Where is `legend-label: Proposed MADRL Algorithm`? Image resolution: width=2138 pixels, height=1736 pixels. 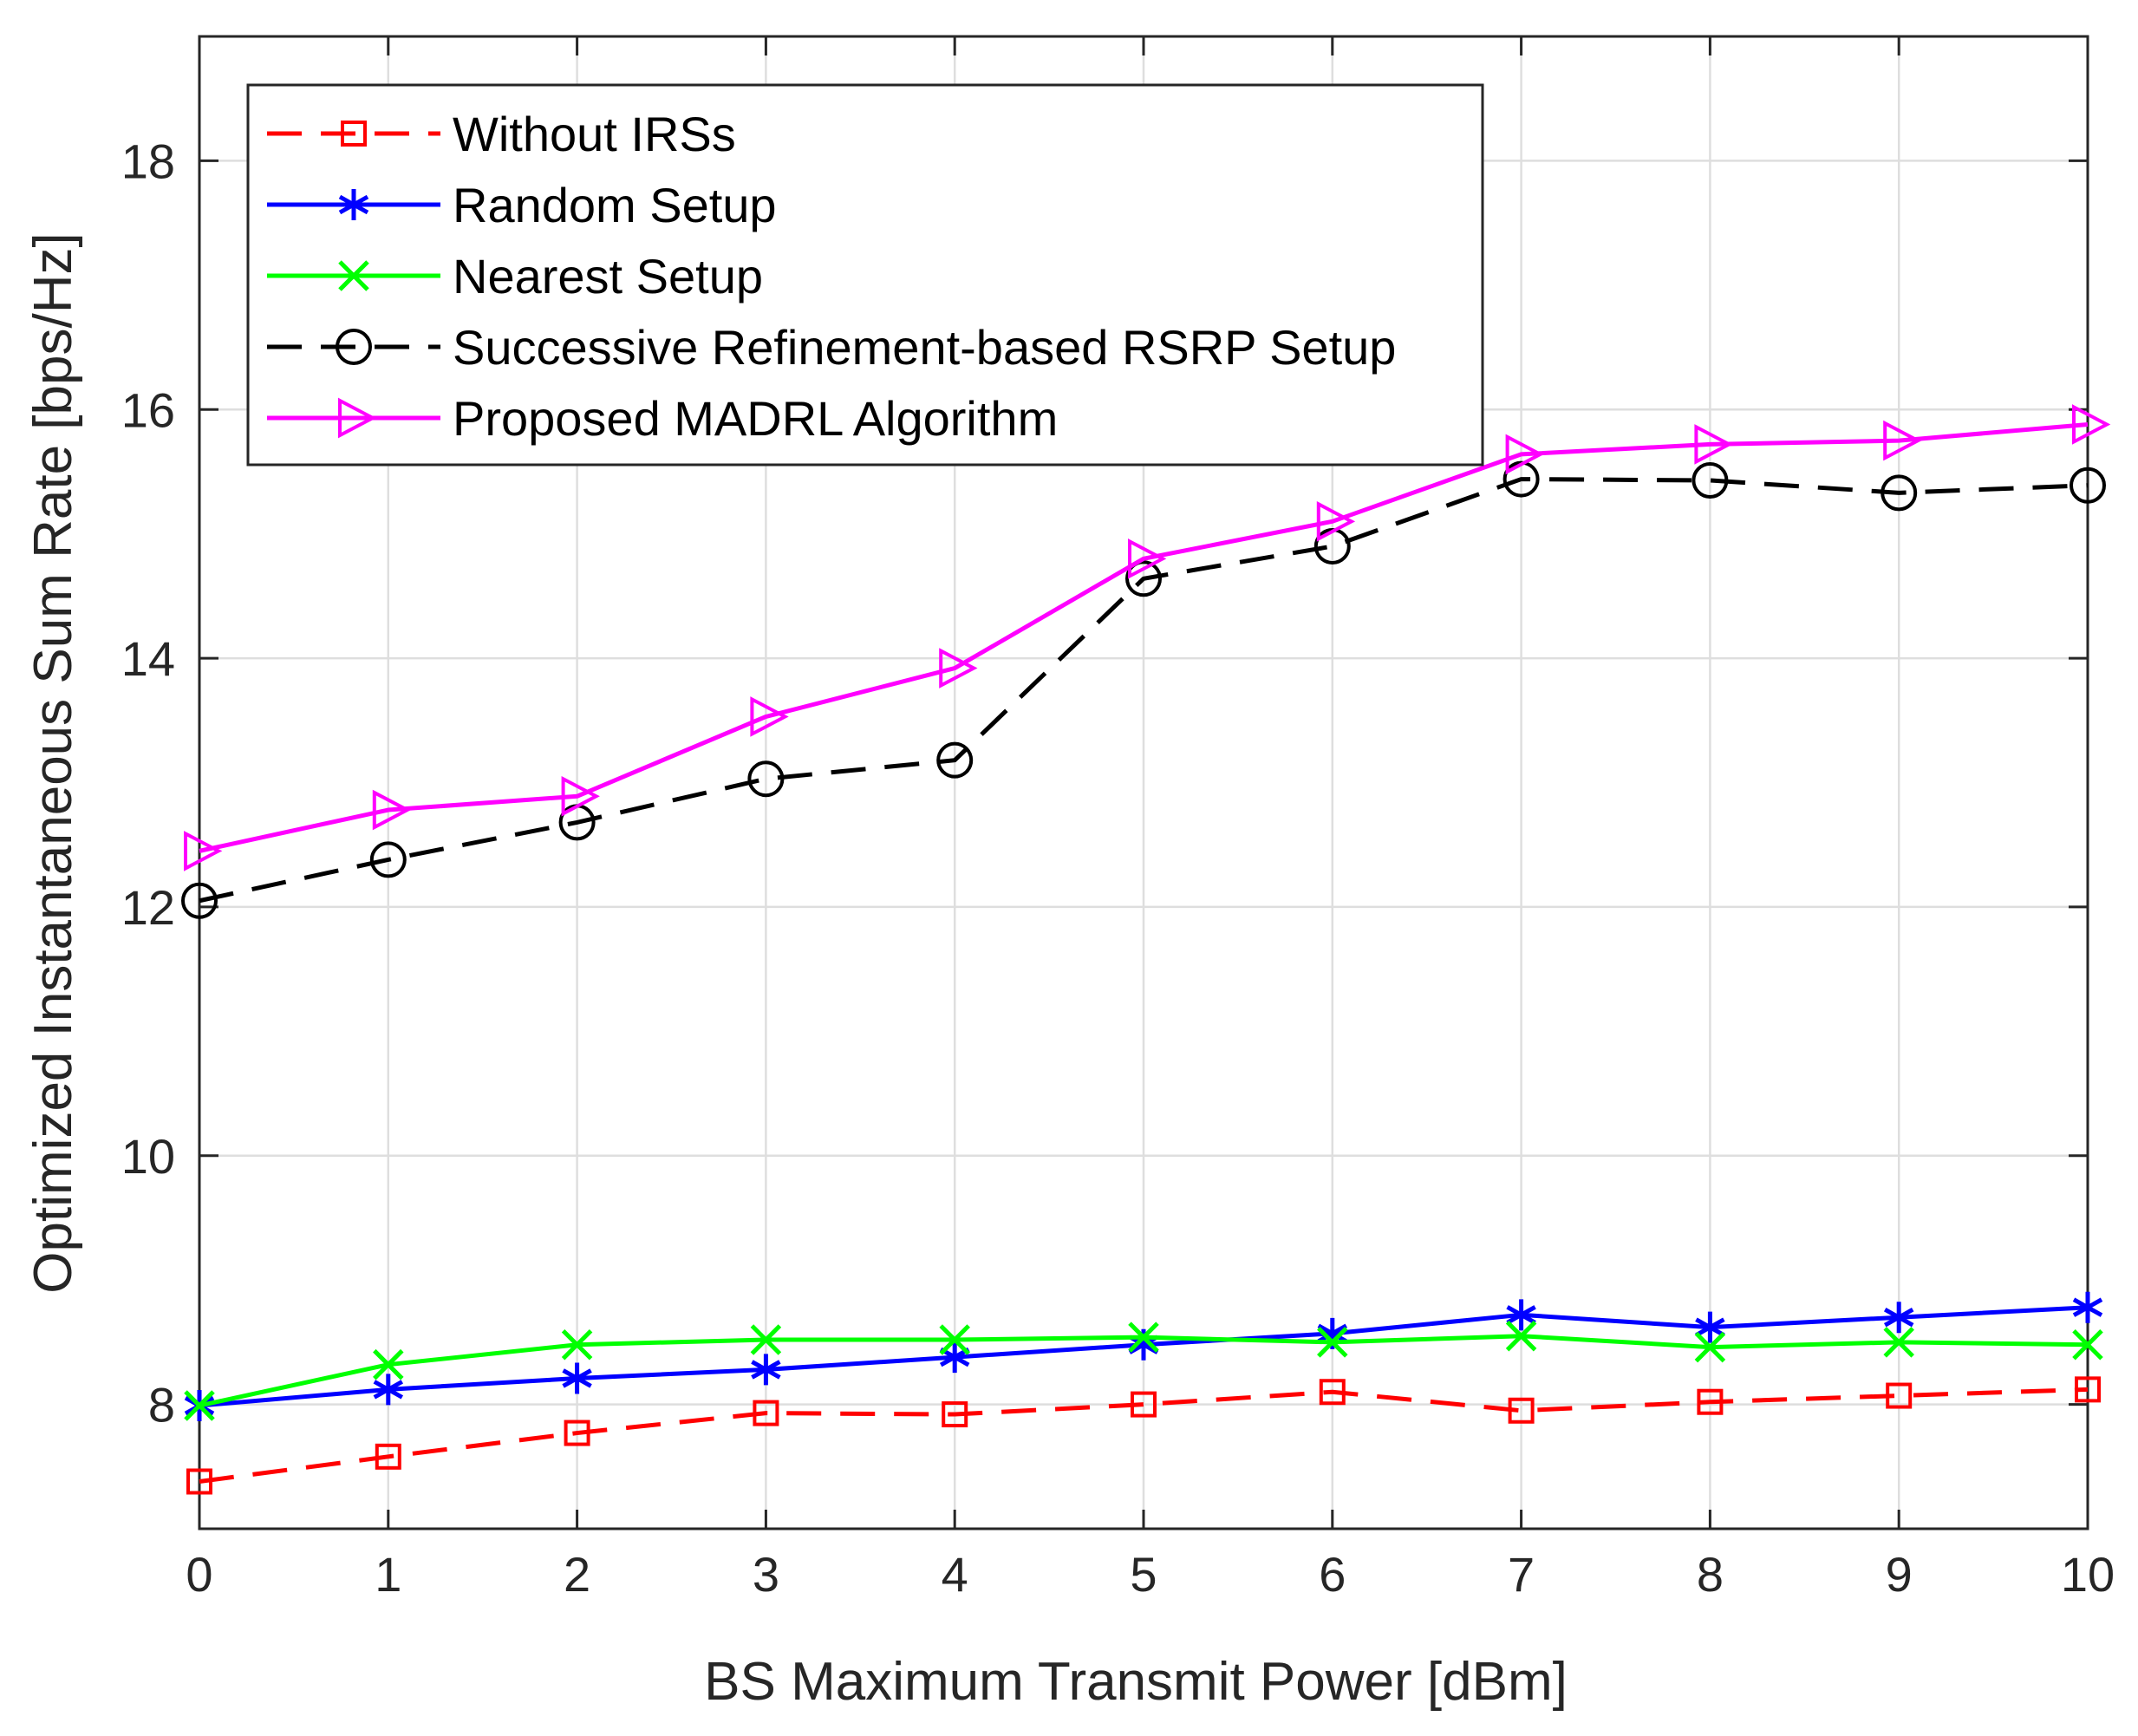
legend-label: Proposed MADRL Algorithm is located at coordinates (755, 418).